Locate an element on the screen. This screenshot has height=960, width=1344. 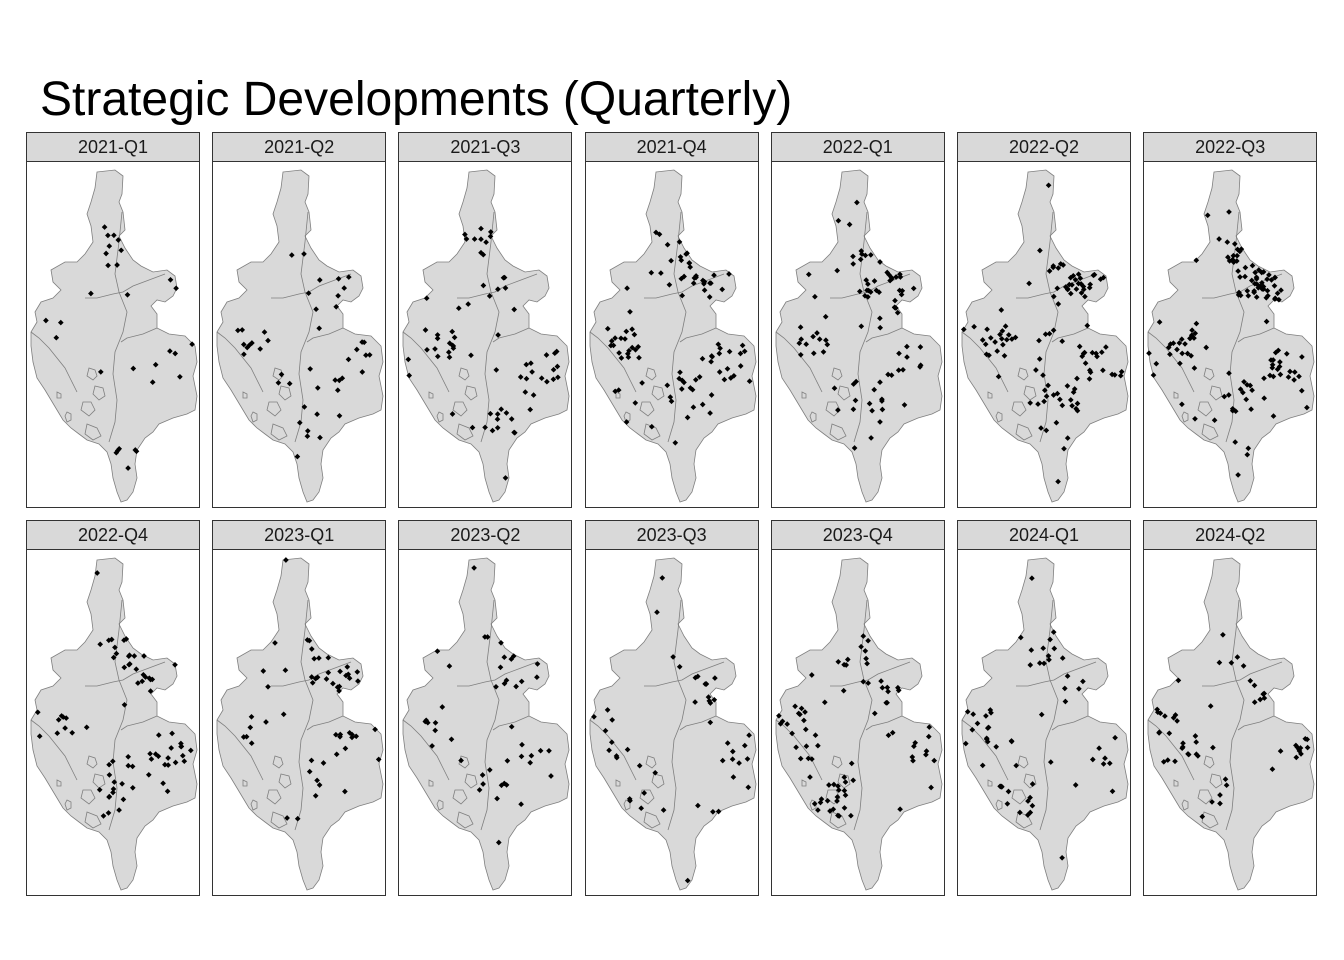
facet-strip-label: 2022-Q4 is located at coordinates (113, 535).